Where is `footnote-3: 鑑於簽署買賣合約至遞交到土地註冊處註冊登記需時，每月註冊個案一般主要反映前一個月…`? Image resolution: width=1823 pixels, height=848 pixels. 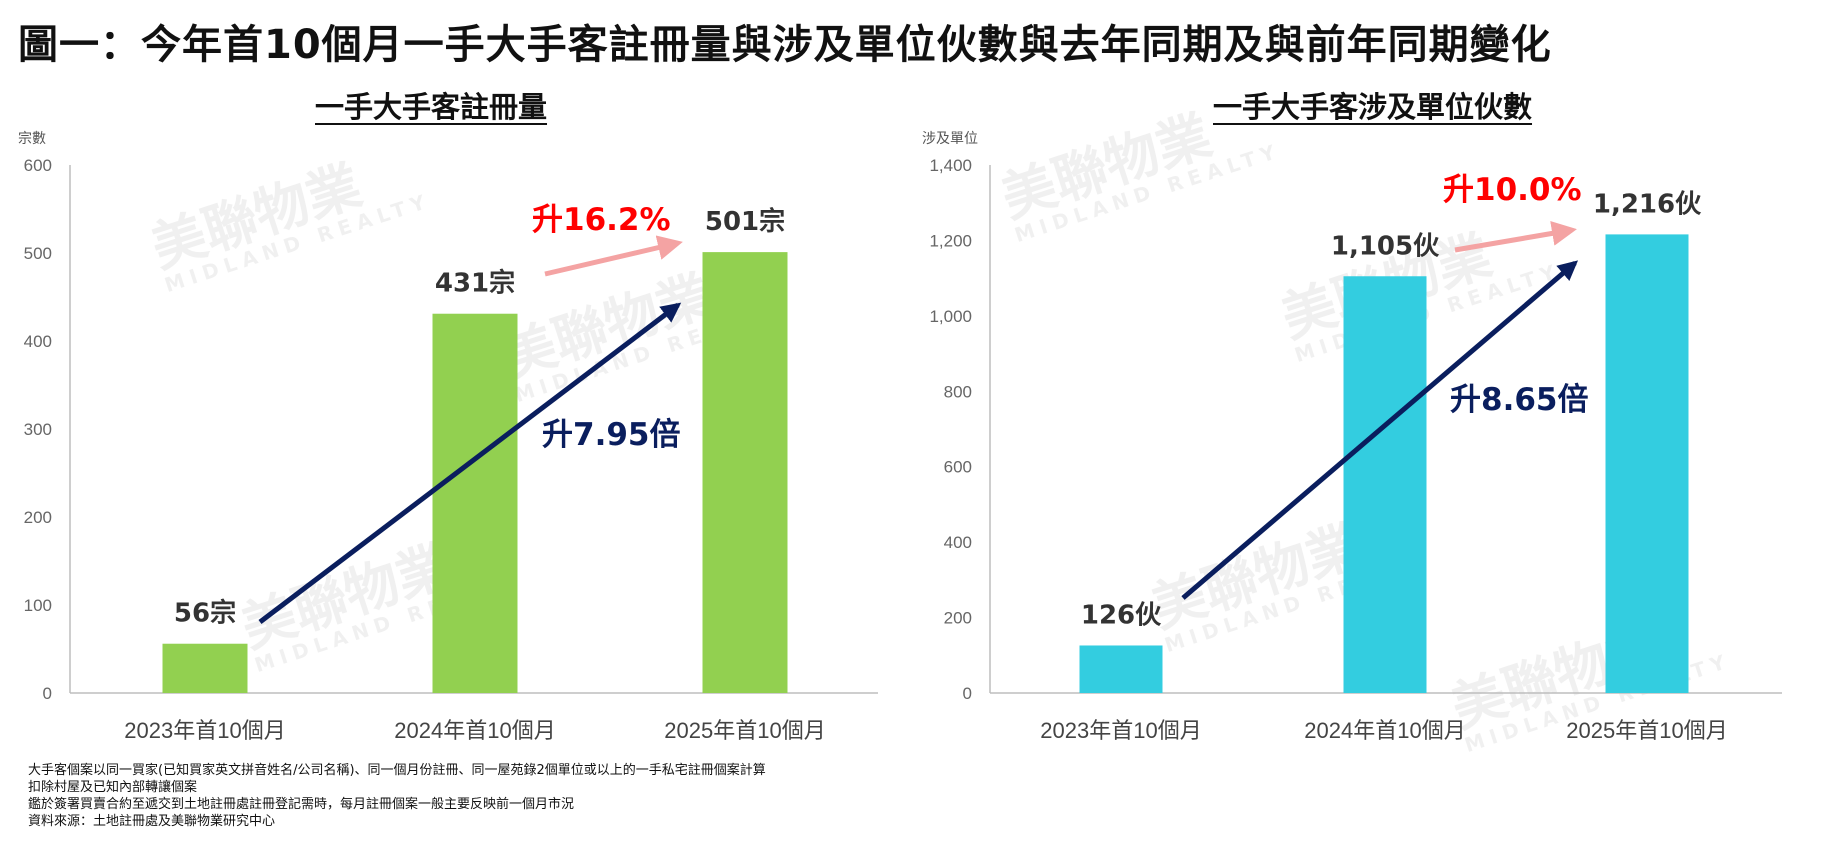
footnote-3: 鑑於簽署買賣合約至遞交到土地註冊處註冊登記需時，每月註冊個案一般主要反映前一個月… is located at coordinates (301, 804).